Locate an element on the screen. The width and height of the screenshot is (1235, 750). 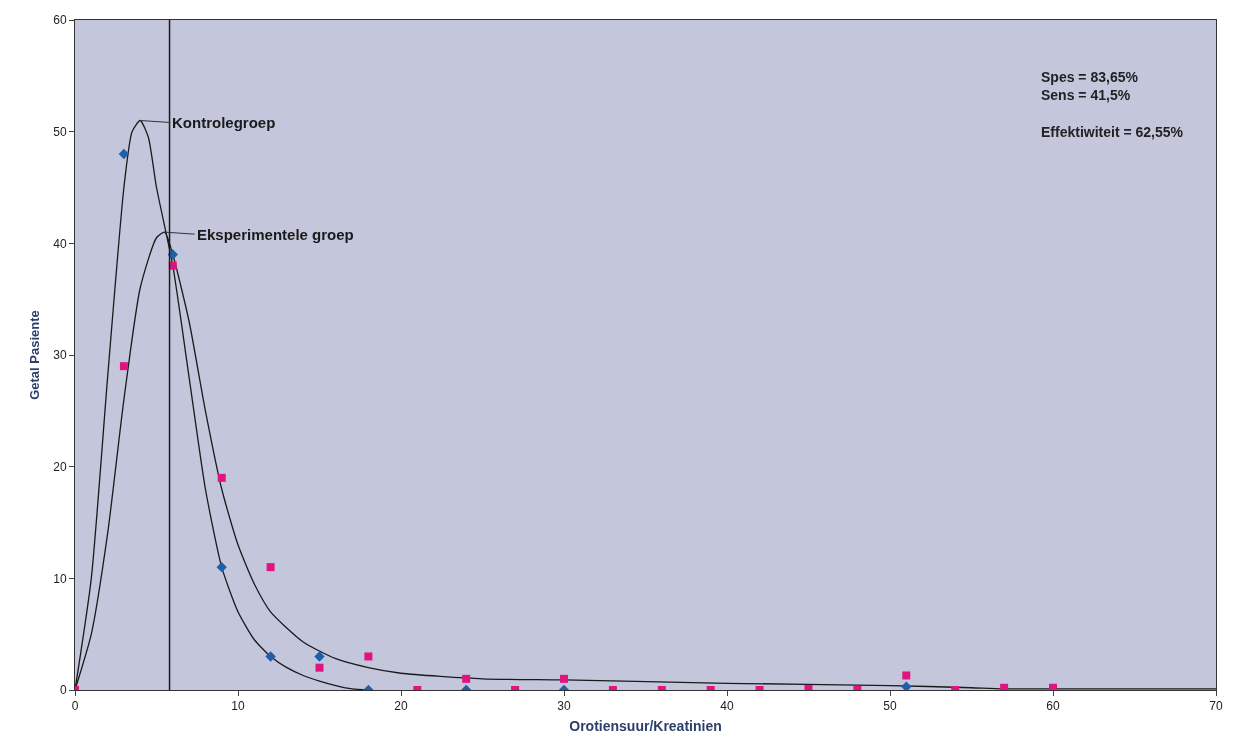
x-tick-label: 60 is located at coordinates (1053, 706).